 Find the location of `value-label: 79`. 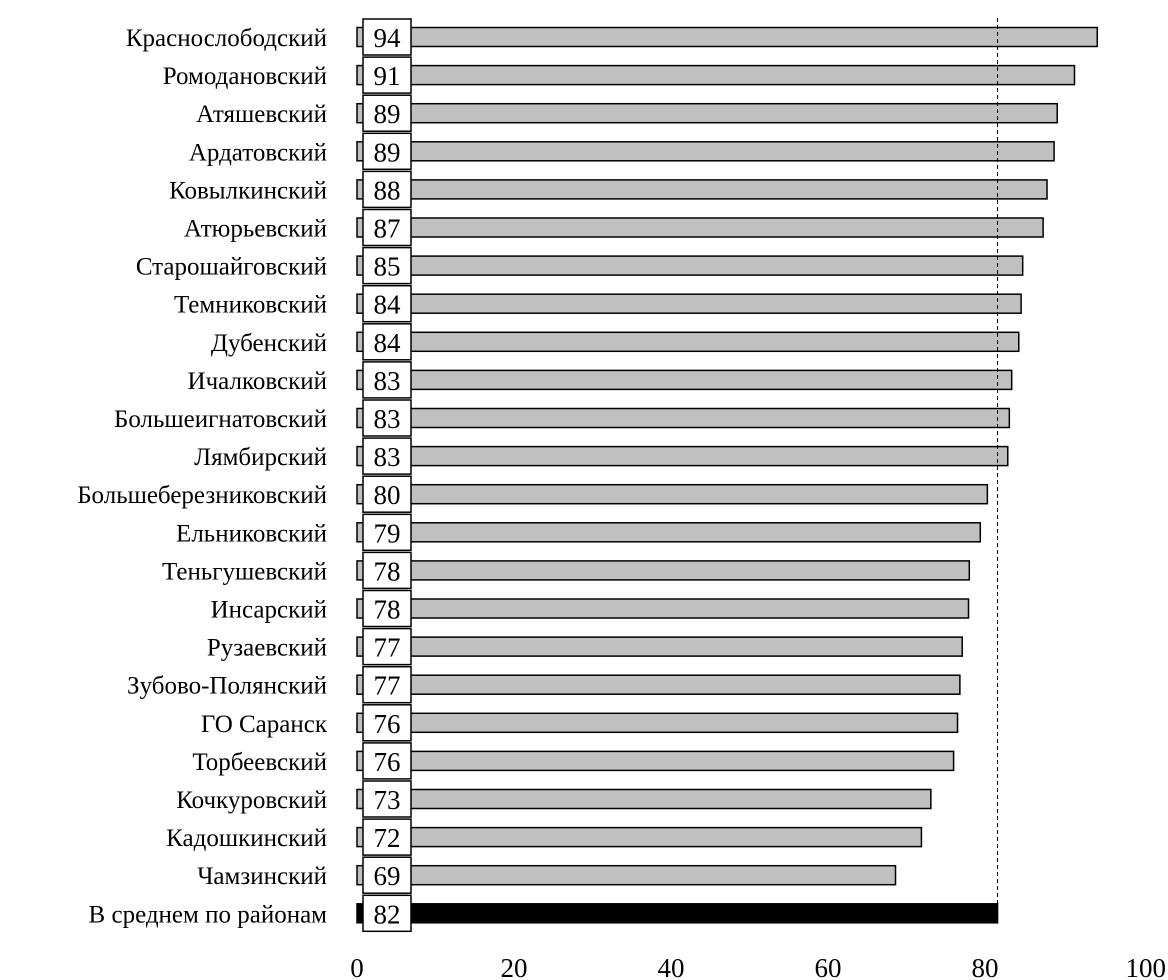

value-label: 79 is located at coordinates (387, 533).